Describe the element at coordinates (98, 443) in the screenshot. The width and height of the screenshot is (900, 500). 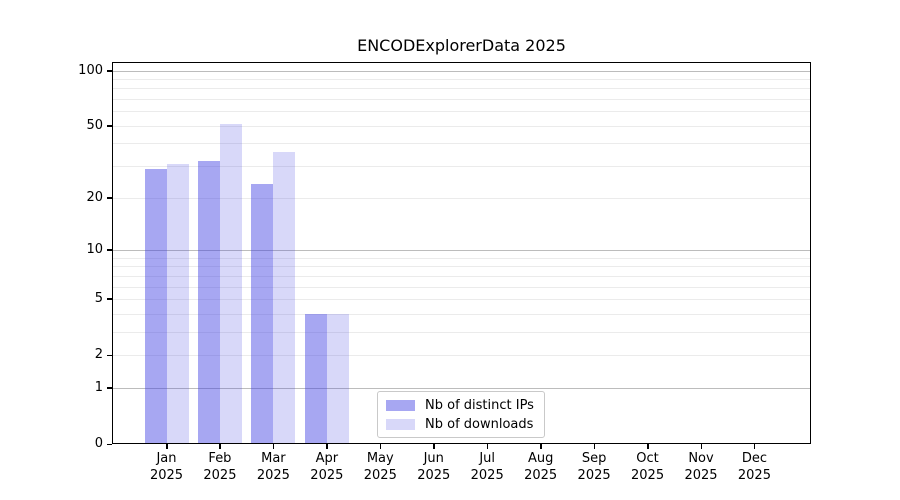
I see `y-axis-tick-label: 0` at that location.